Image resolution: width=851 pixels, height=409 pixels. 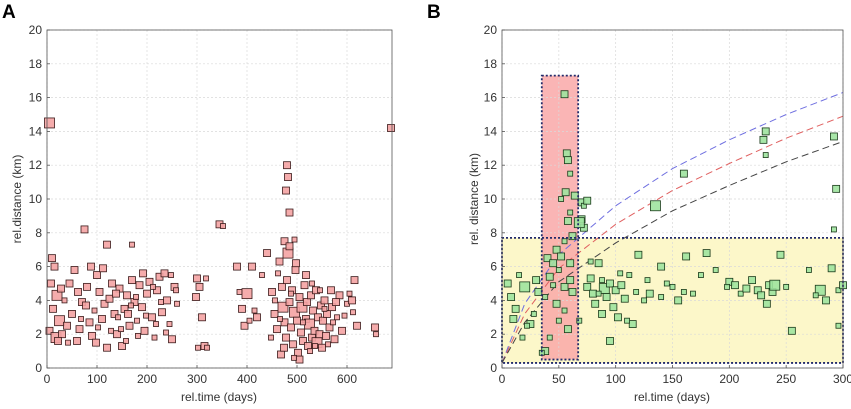 What do you see at coordinates (247, 379) in the screenshot?
I see `x-tick-label: 400` at bounding box center [247, 379].